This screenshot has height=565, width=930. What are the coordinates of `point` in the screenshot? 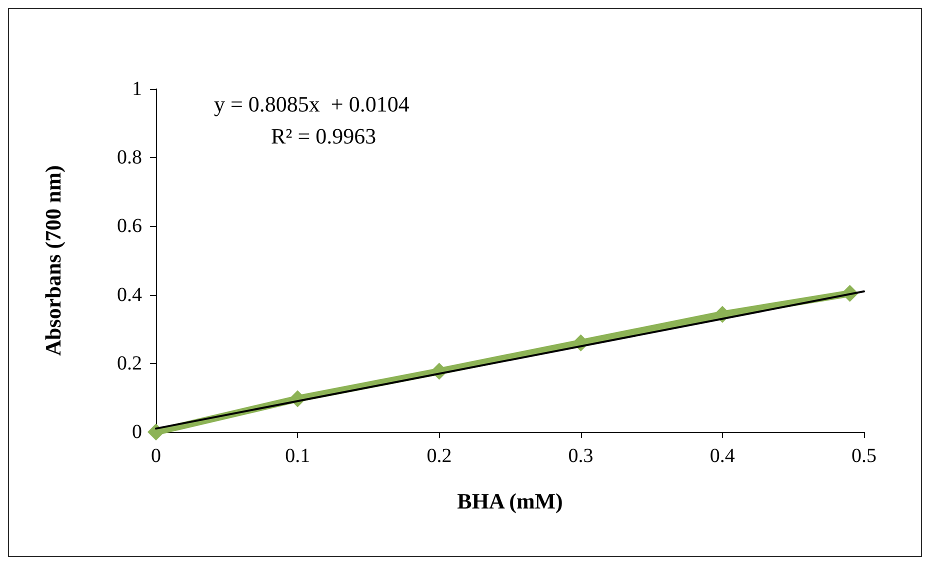 It's located at (156, 432).